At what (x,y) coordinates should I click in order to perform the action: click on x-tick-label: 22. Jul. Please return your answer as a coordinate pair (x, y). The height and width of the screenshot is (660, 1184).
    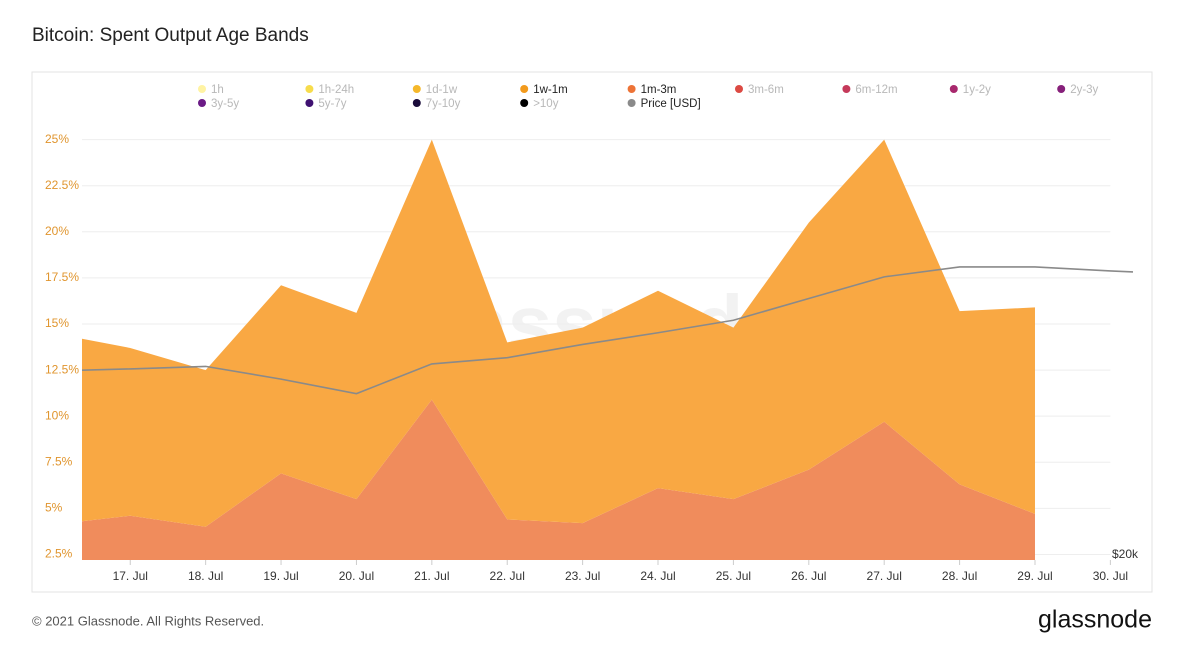
    Looking at the image, I should click on (507, 576).